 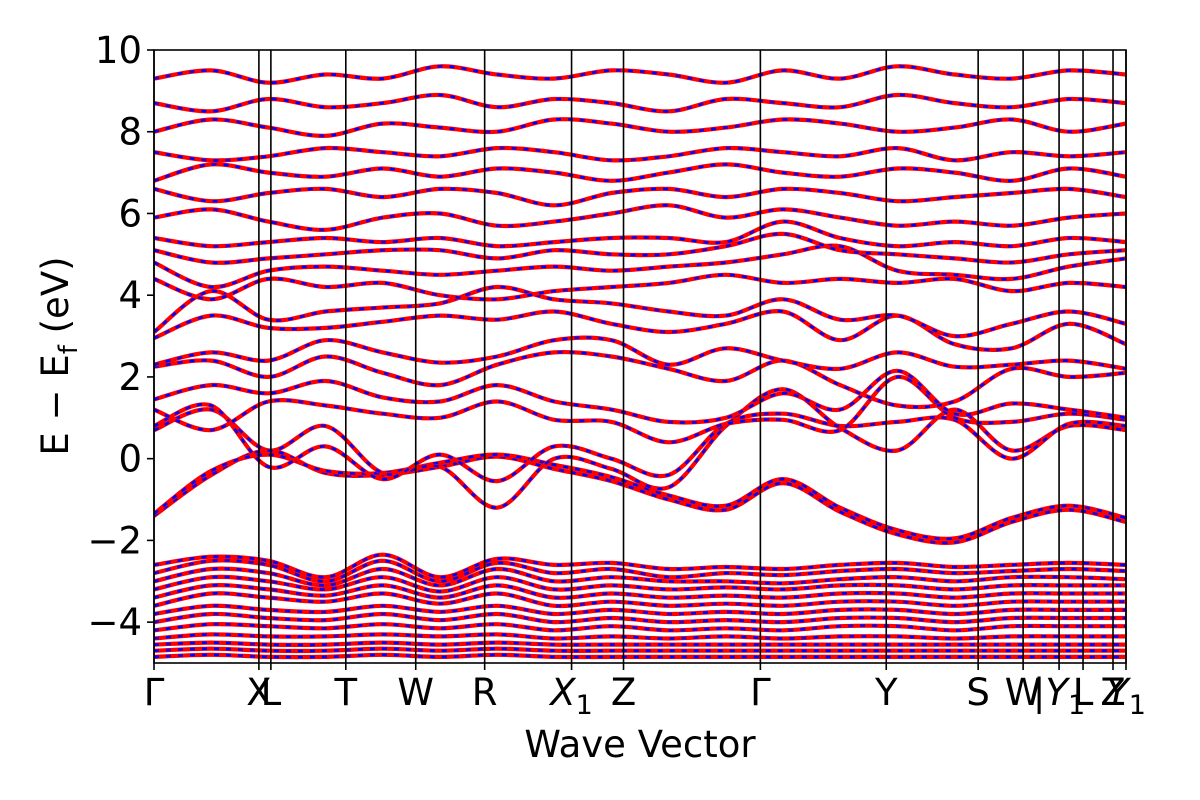 What do you see at coordinates (978, 692) in the screenshot?
I see `x-tick-label: S` at bounding box center [978, 692].